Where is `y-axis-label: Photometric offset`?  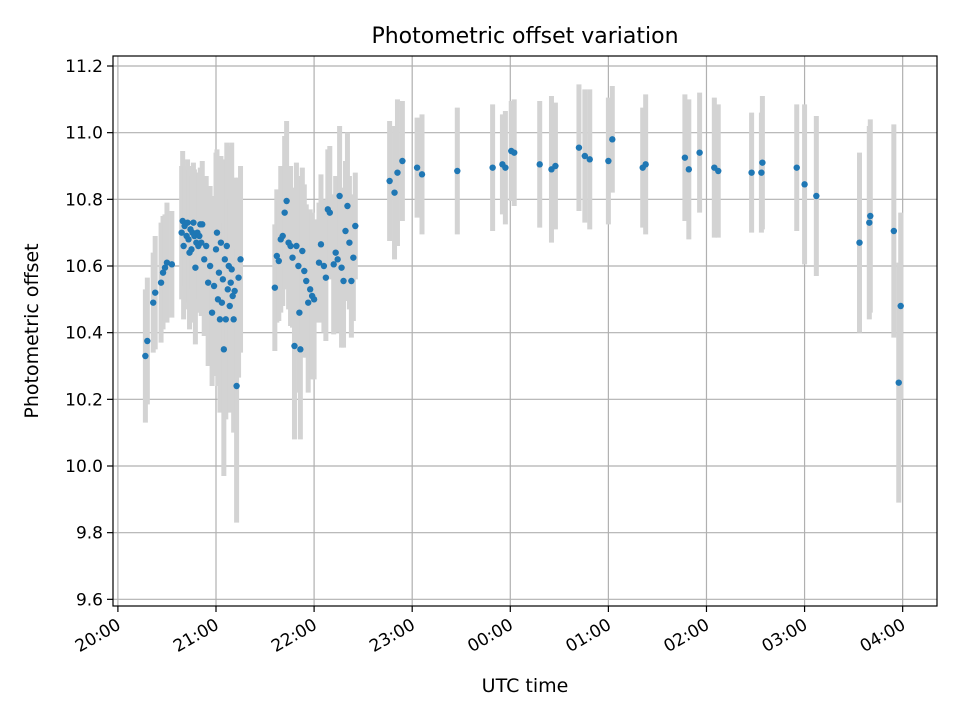
y-axis-label: Photometric offset is located at coordinates (32, 330).